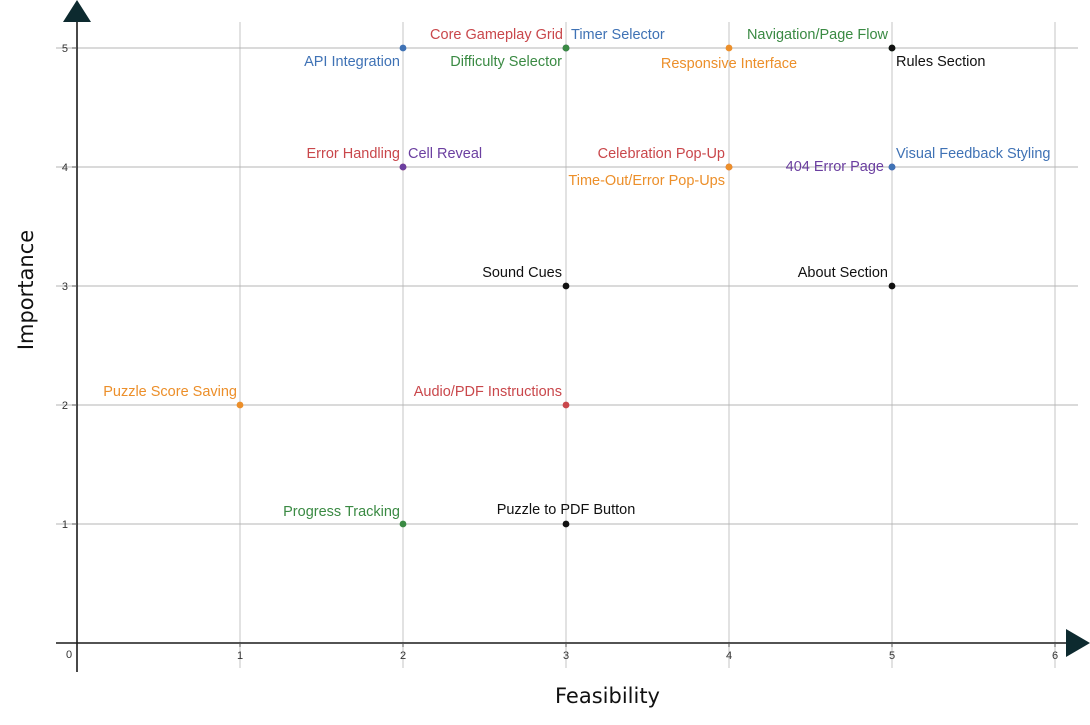 The width and height of the screenshot is (1090, 725). I want to click on y-tick-label: 5, so click(65, 49).